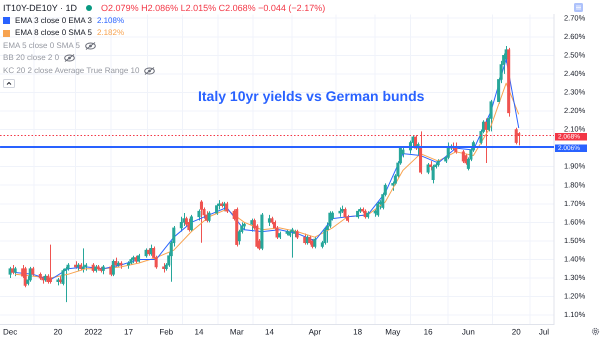 Image resolution: width=604 pixels, height=340 pixels. What do you see at coordinates (129, 331) in the screenshot?
I see `x-tick-label: 17` at bounding box center [129, 331].